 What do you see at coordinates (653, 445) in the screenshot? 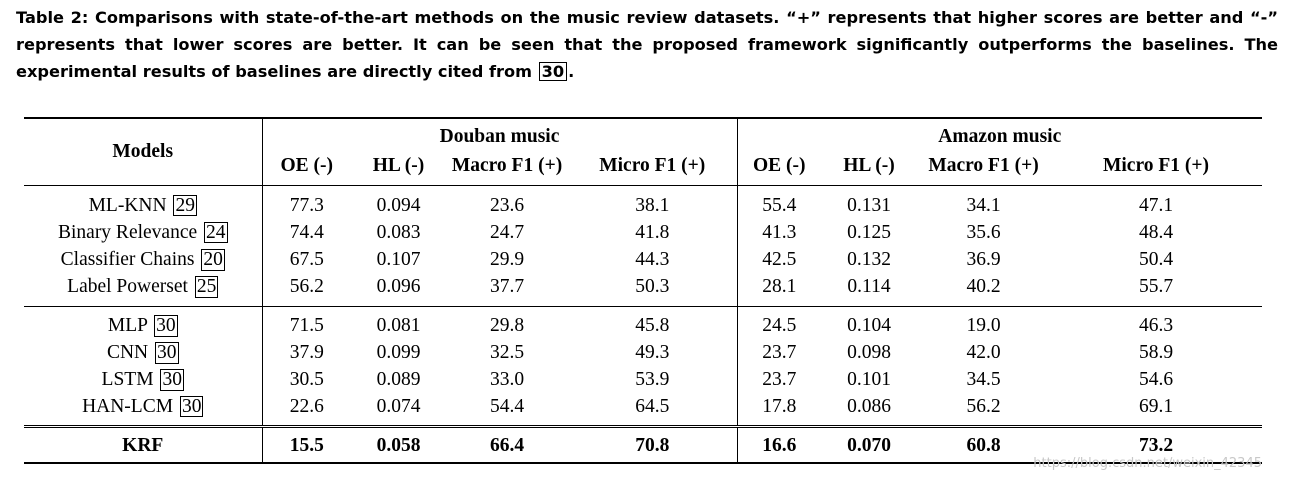
I see `value-cell: 70.8` at bounding box center [653, 445].